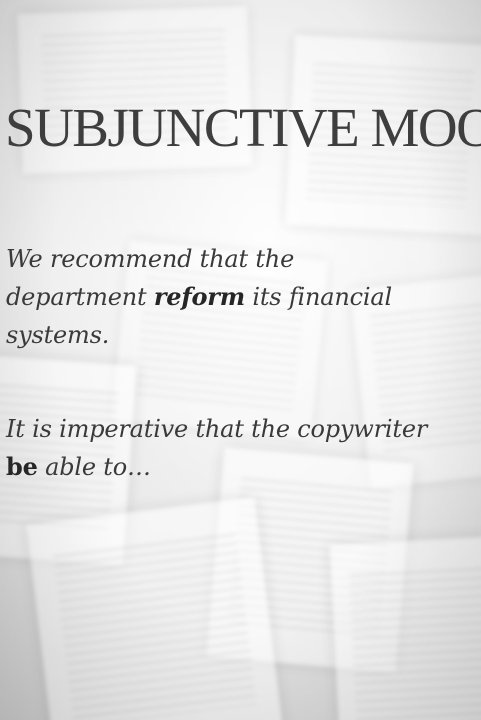 This screenshot has width=481, height=720. Describe the element at coordinates (80, 297) in the screenshot. I see `example-1-text-before: department` at that location.